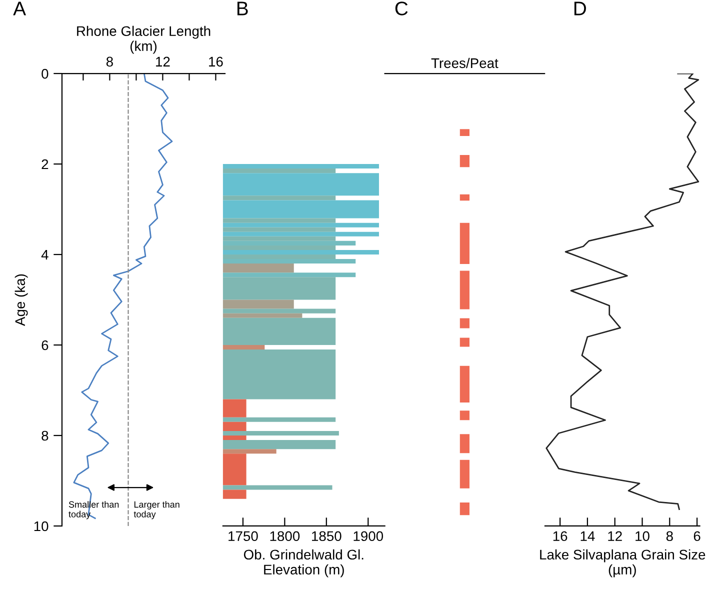  Describe the element at coordinates (401, 9) in the screenshot. I see `chart-title: C` at that location.